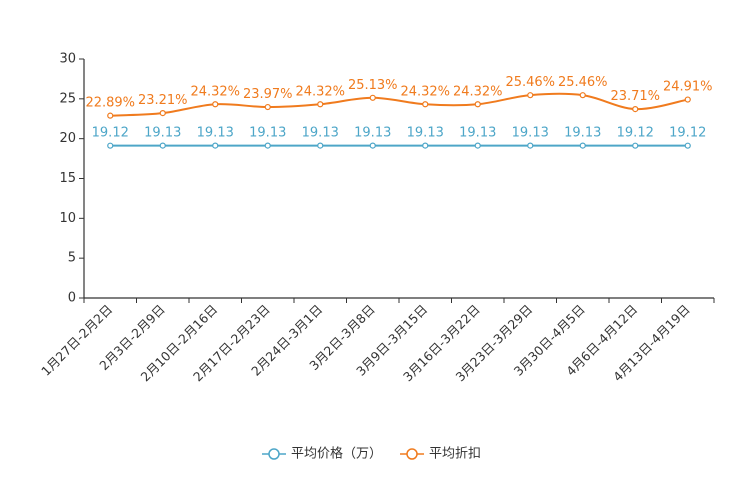 The image size is (744, 496). I want to click on data-label: 22.89%, so click(110, 103).